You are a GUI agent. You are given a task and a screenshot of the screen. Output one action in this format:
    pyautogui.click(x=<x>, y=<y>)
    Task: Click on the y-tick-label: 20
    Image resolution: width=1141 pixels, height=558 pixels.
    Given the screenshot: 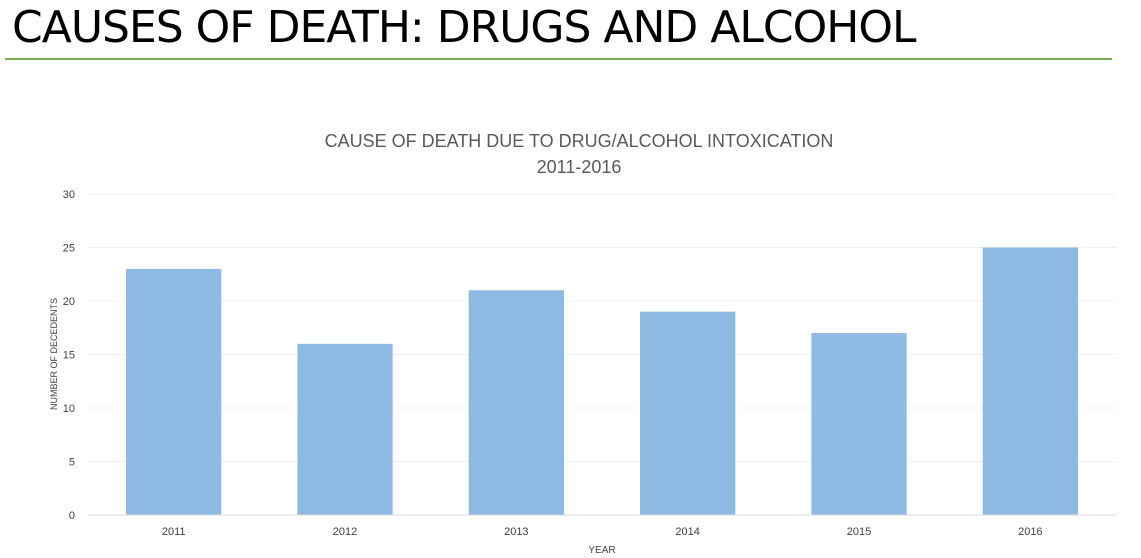 What is the action you would take?
    pyautogui.click(x=69, y=302)
    